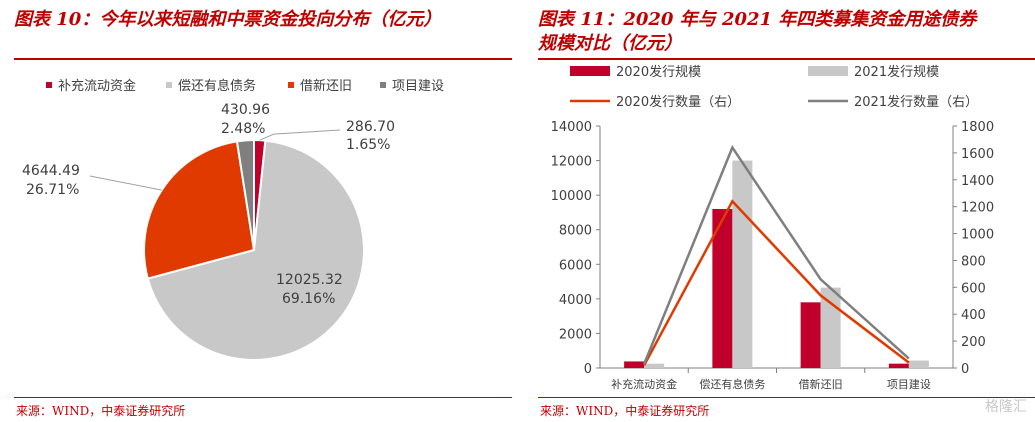 This screenshot has height=422, width=1035. What do you see at coordinates (326, 86) in the screenshot?
I see `pie-legend-label: 借新还旧` at bounding box center [326, 86].